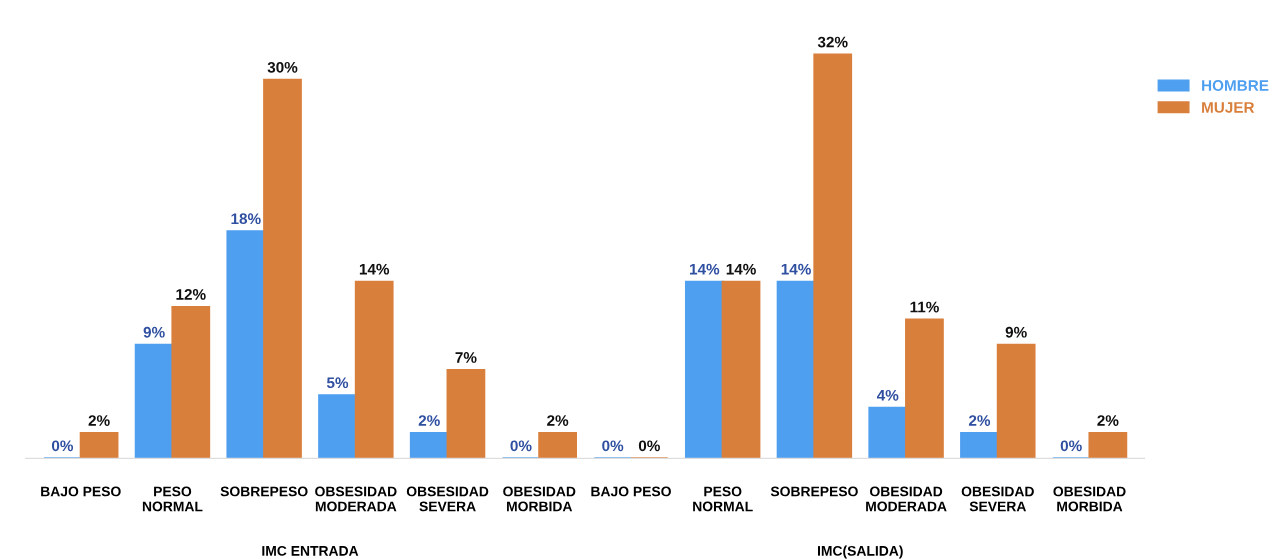  Describe the element at coordinates (337, 383) in the screenshot. I see `data-label: 5%` at that location.